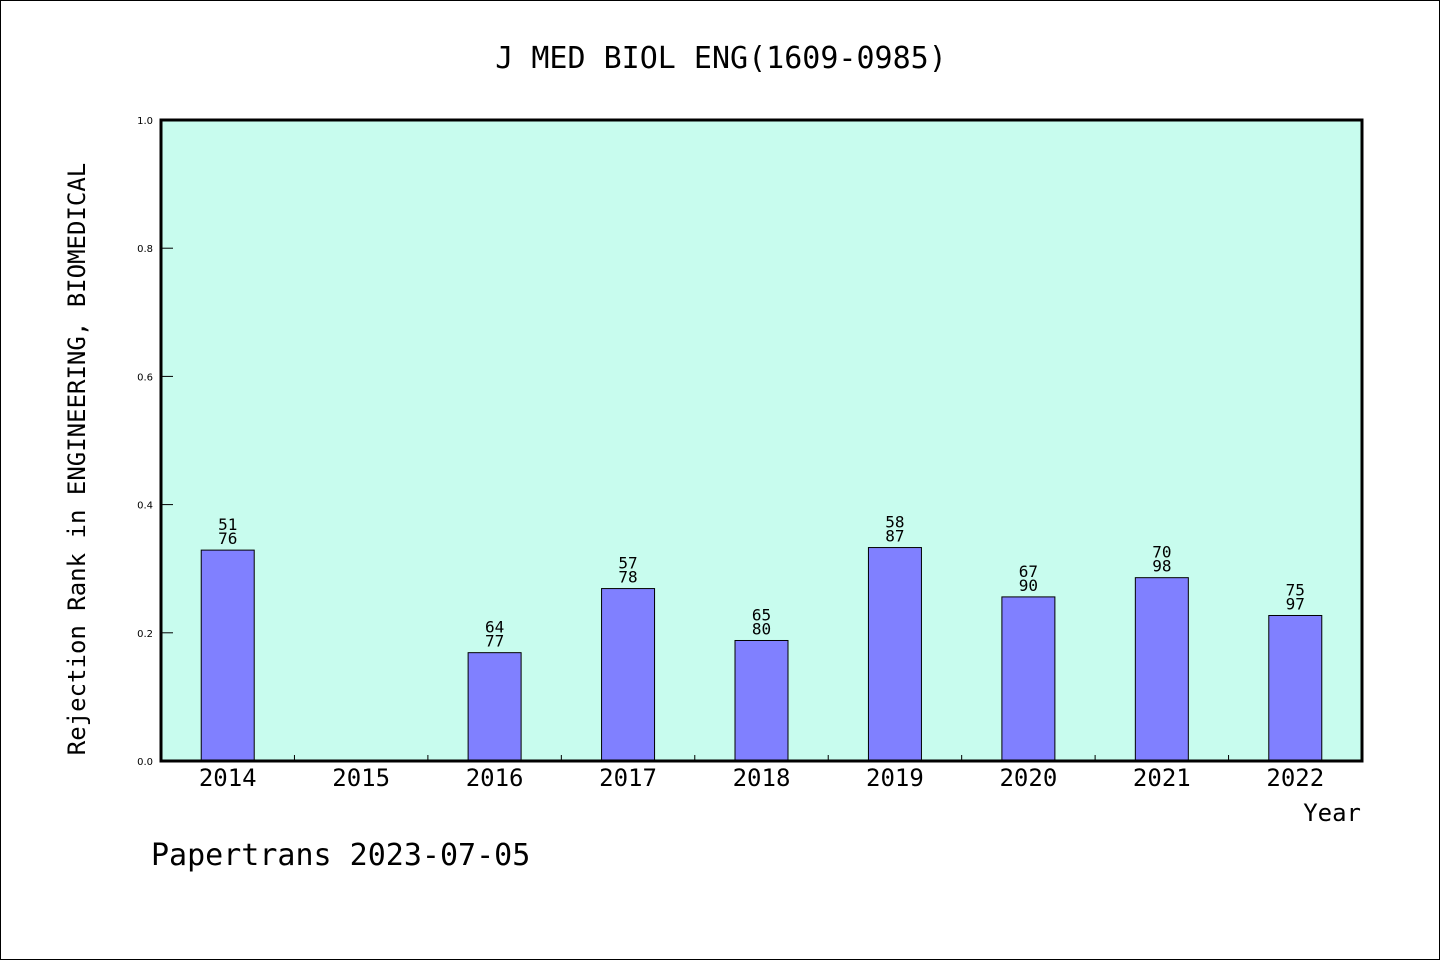  What do you see at coordinates (1295, 688) in the screenshot?
I see `bar-2022` at bounding box center [1295, 688].